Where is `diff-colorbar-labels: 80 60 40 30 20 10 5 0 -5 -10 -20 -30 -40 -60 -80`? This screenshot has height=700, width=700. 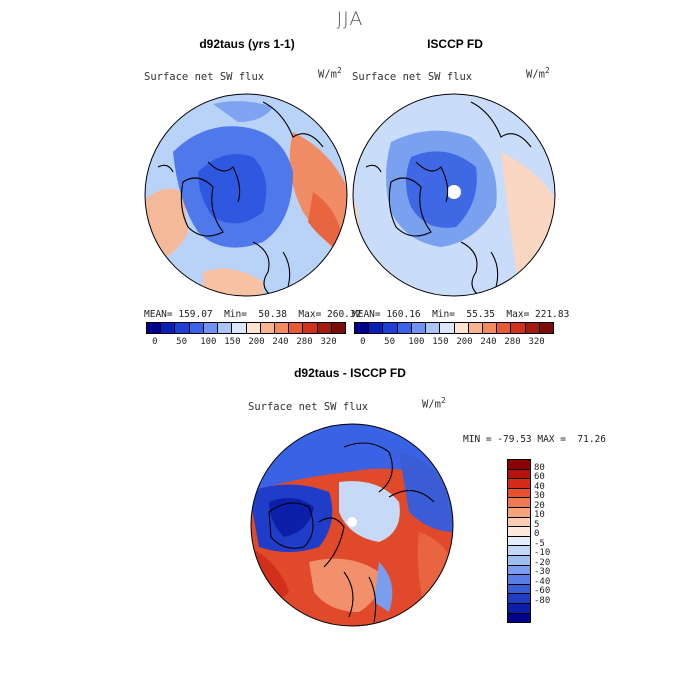 diff-colorbar-labels: 80 60 40 30 20 10 5 0 -5 -10 -20 -30 -40 -60 -80 is located at coordinates (564, 540).